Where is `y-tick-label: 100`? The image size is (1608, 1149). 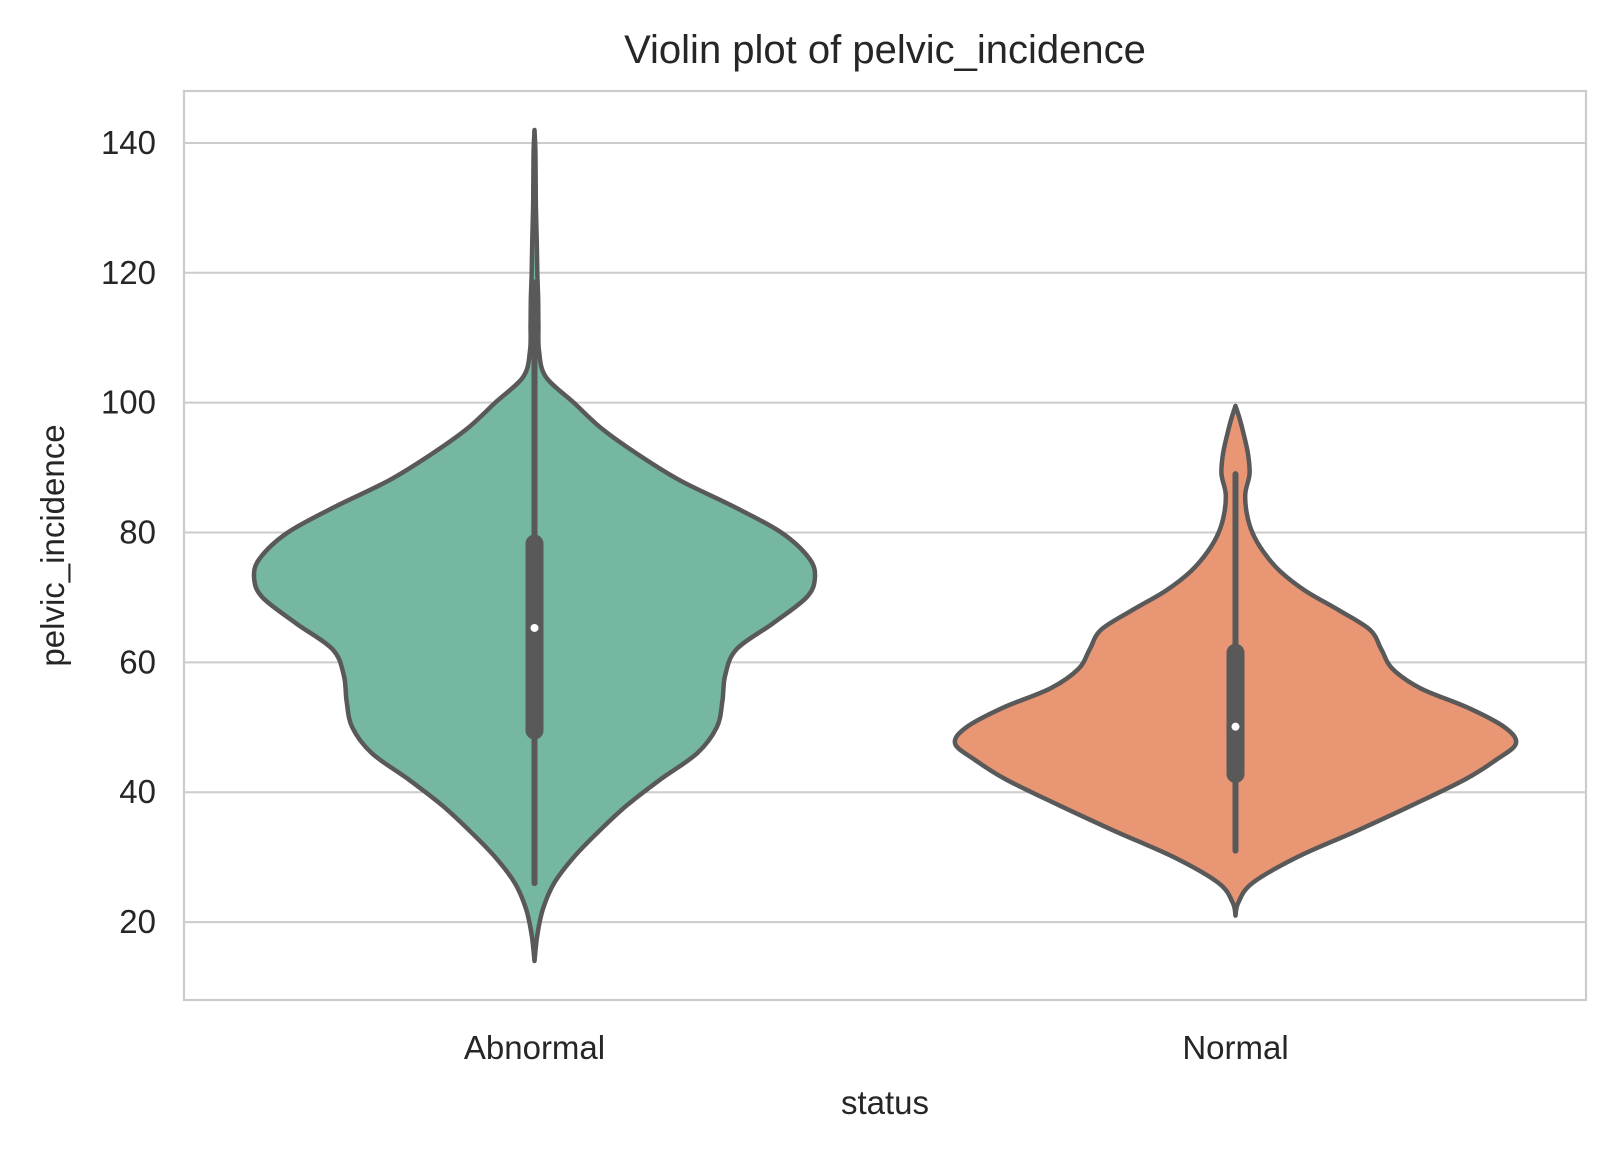
y-tick-label: 100 is located at coordinates (128, 402).